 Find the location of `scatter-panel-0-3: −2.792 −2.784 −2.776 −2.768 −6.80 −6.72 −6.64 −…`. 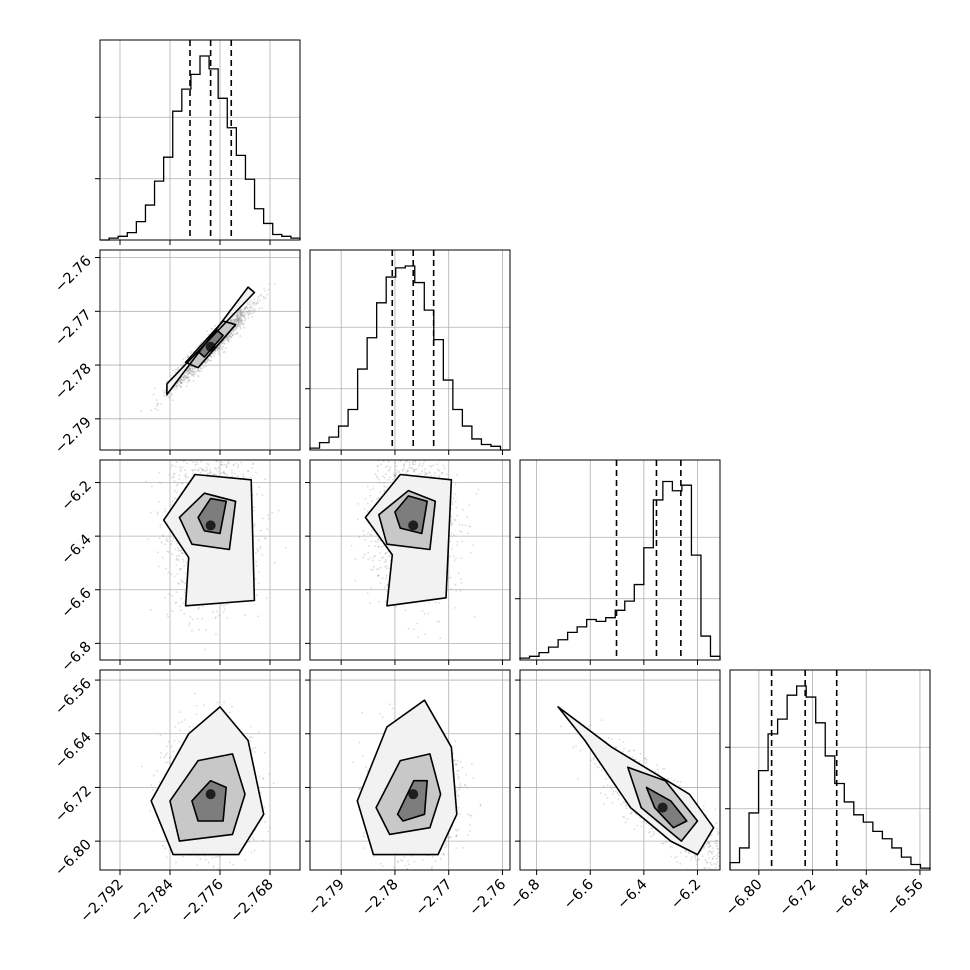

scatter-panel-0-3: −2.792 −2.784 −2.776 −2.768 −6.80 −6.72 −6.64 −… is located at coordinates (176, 797).